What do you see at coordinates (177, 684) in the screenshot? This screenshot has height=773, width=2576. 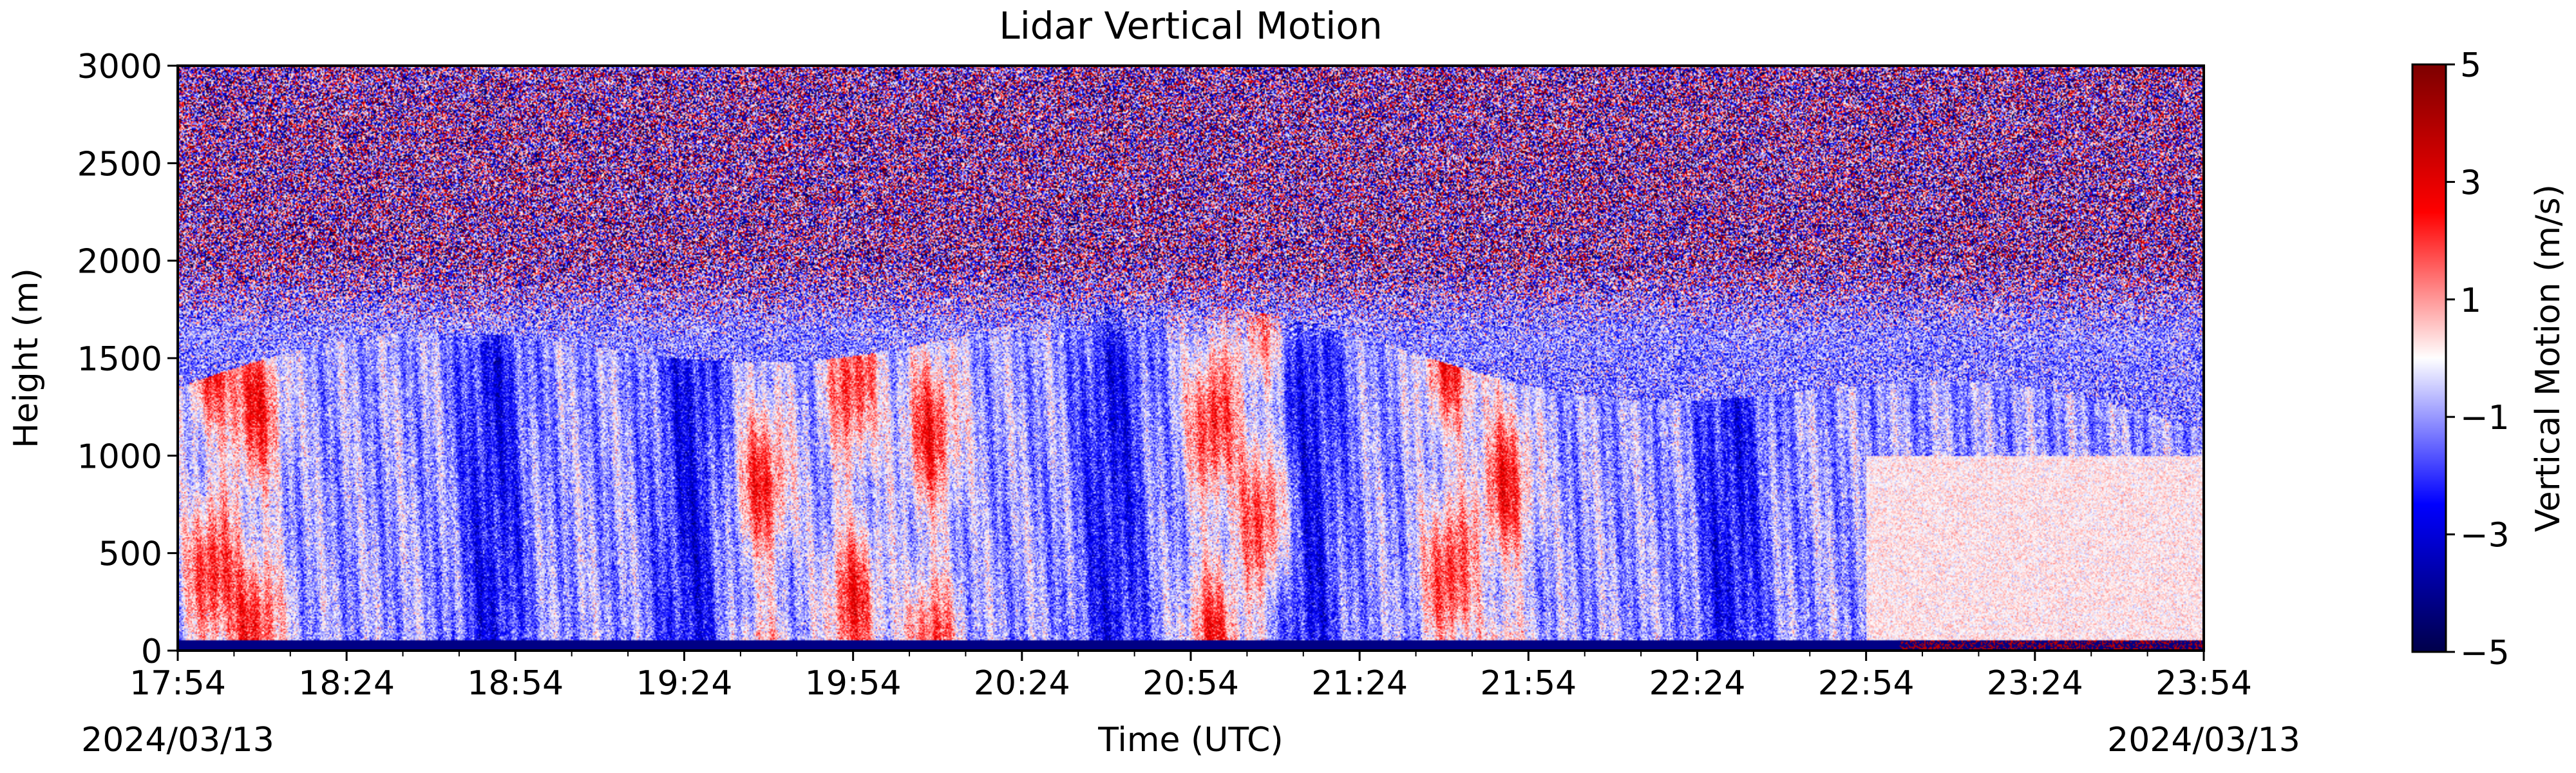 I see `x-tick-label: 17:54` at bounding box center [177, 684].